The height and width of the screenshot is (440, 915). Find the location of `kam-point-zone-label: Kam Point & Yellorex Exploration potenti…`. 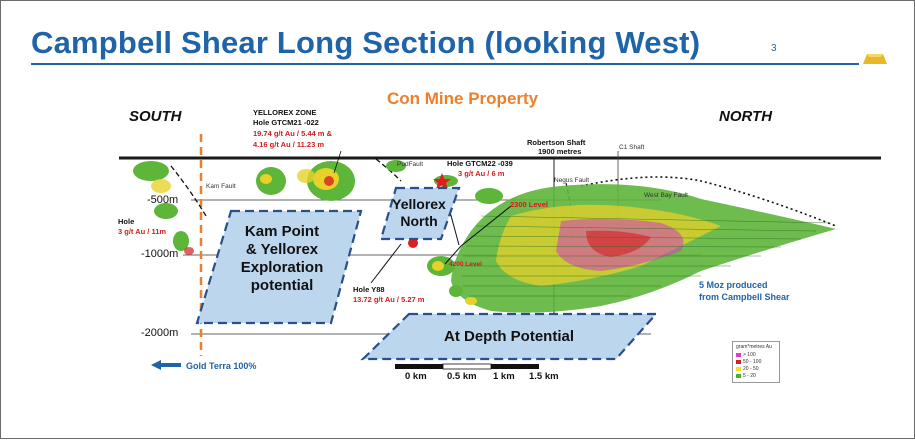

kam-point-zone-label: Kam Point & Yellorex Exploration potenti… is located at coordinates (282, 258).